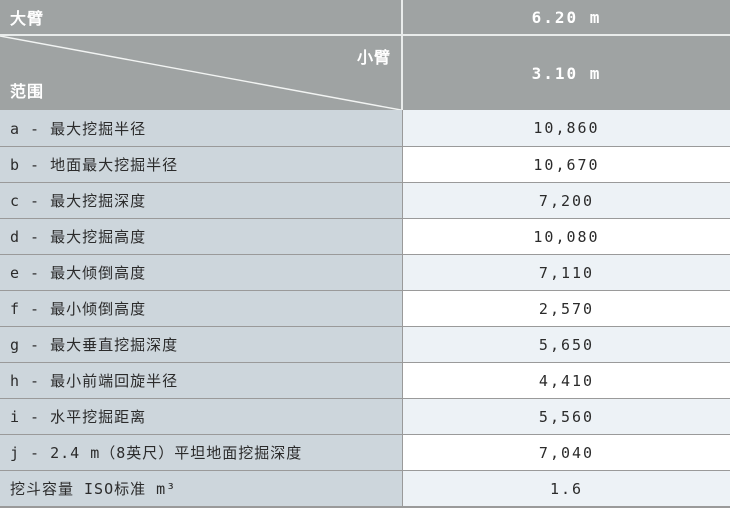 Image resolution: width=730 pixels, height=513 pixels. I want to click on header-row-arm: 小臂 范围 3.10 m, so click(365, 73).